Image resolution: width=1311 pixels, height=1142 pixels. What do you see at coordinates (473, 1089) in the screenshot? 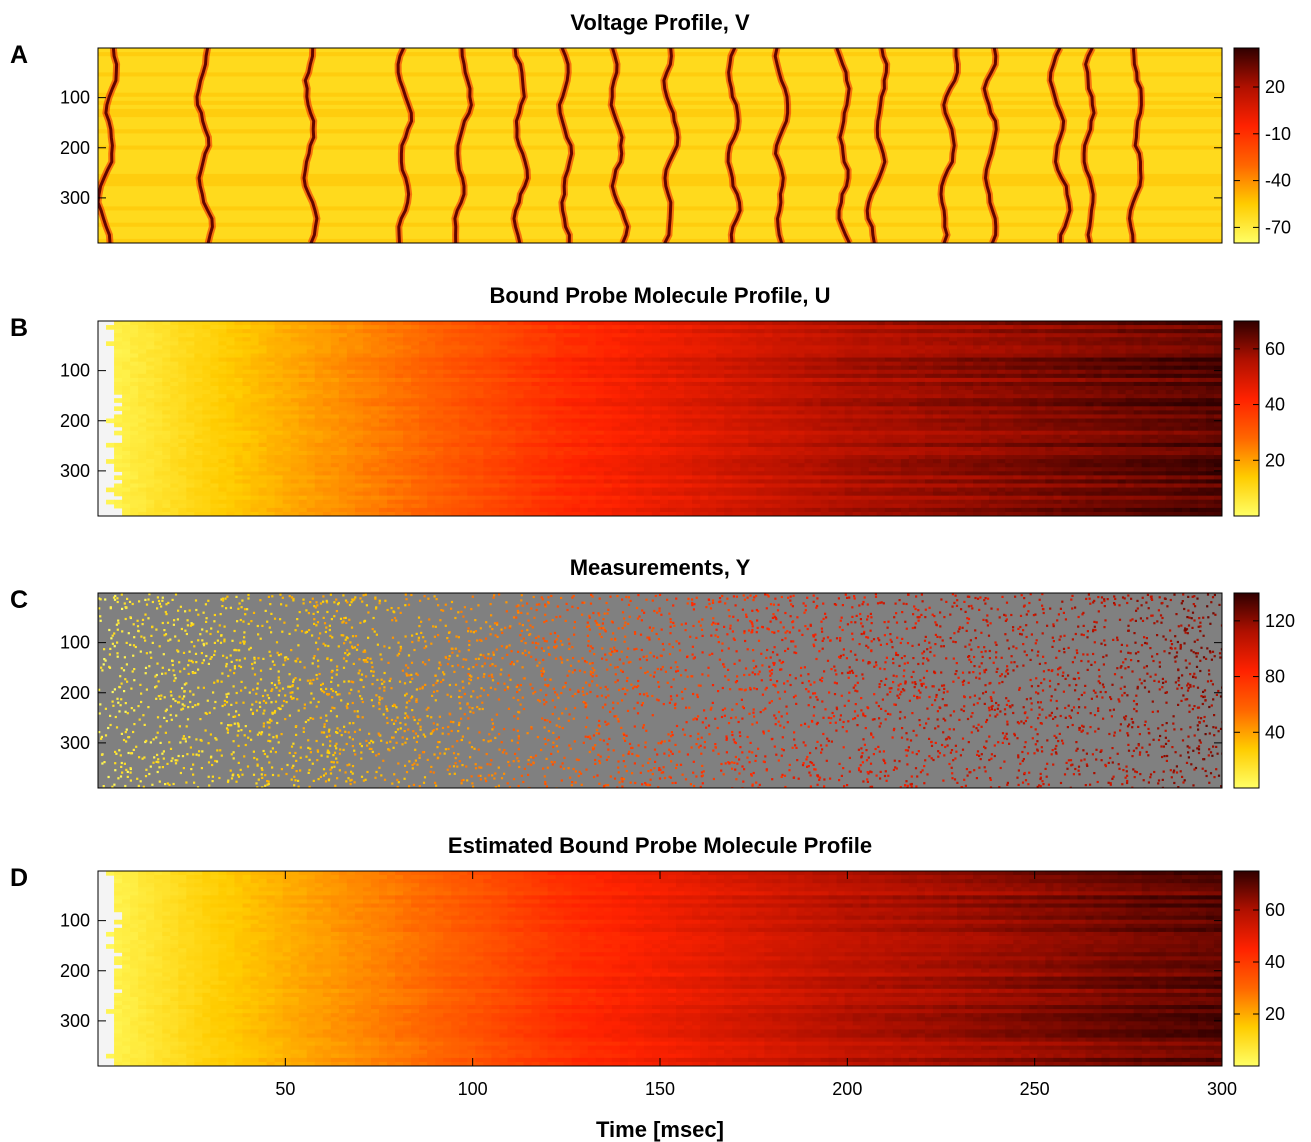
I see `x-tick-label: 100` at bounding box center [473, 1089].